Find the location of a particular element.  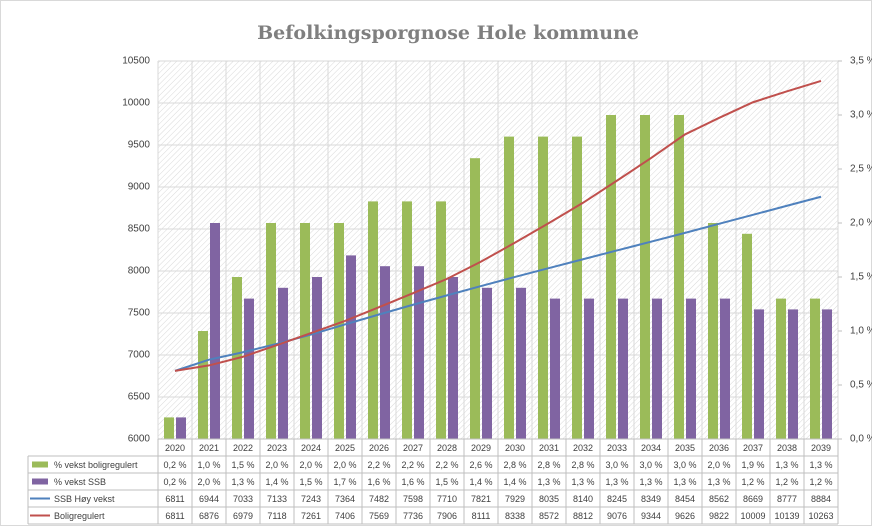

table-cell: 6979 is located at coordinates (243, 516).